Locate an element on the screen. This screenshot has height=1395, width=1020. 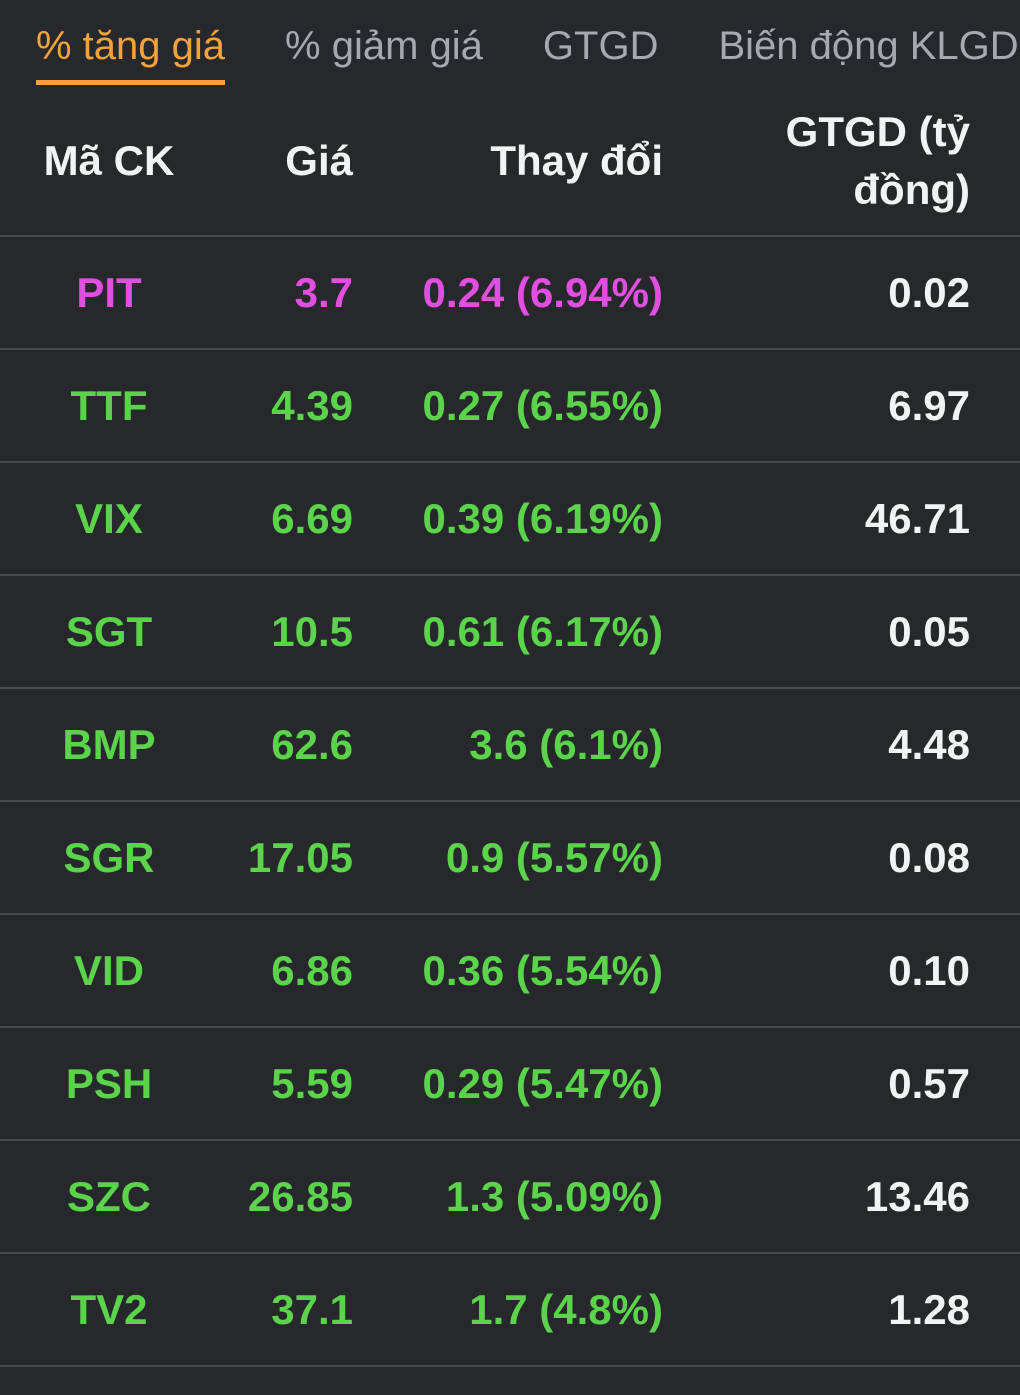
stock-gtgd: 46.71 is located at coordinates (917, 518).